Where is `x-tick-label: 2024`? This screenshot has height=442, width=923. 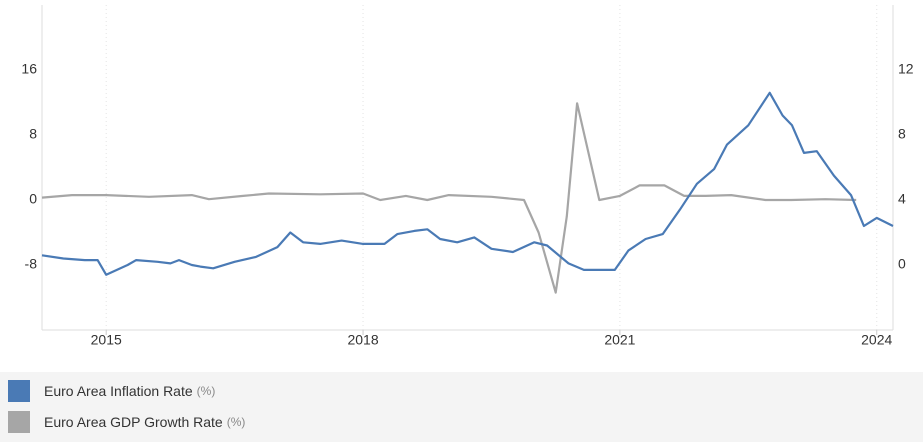 x-tick-label: 2024 is located at coordinates (876, 340).